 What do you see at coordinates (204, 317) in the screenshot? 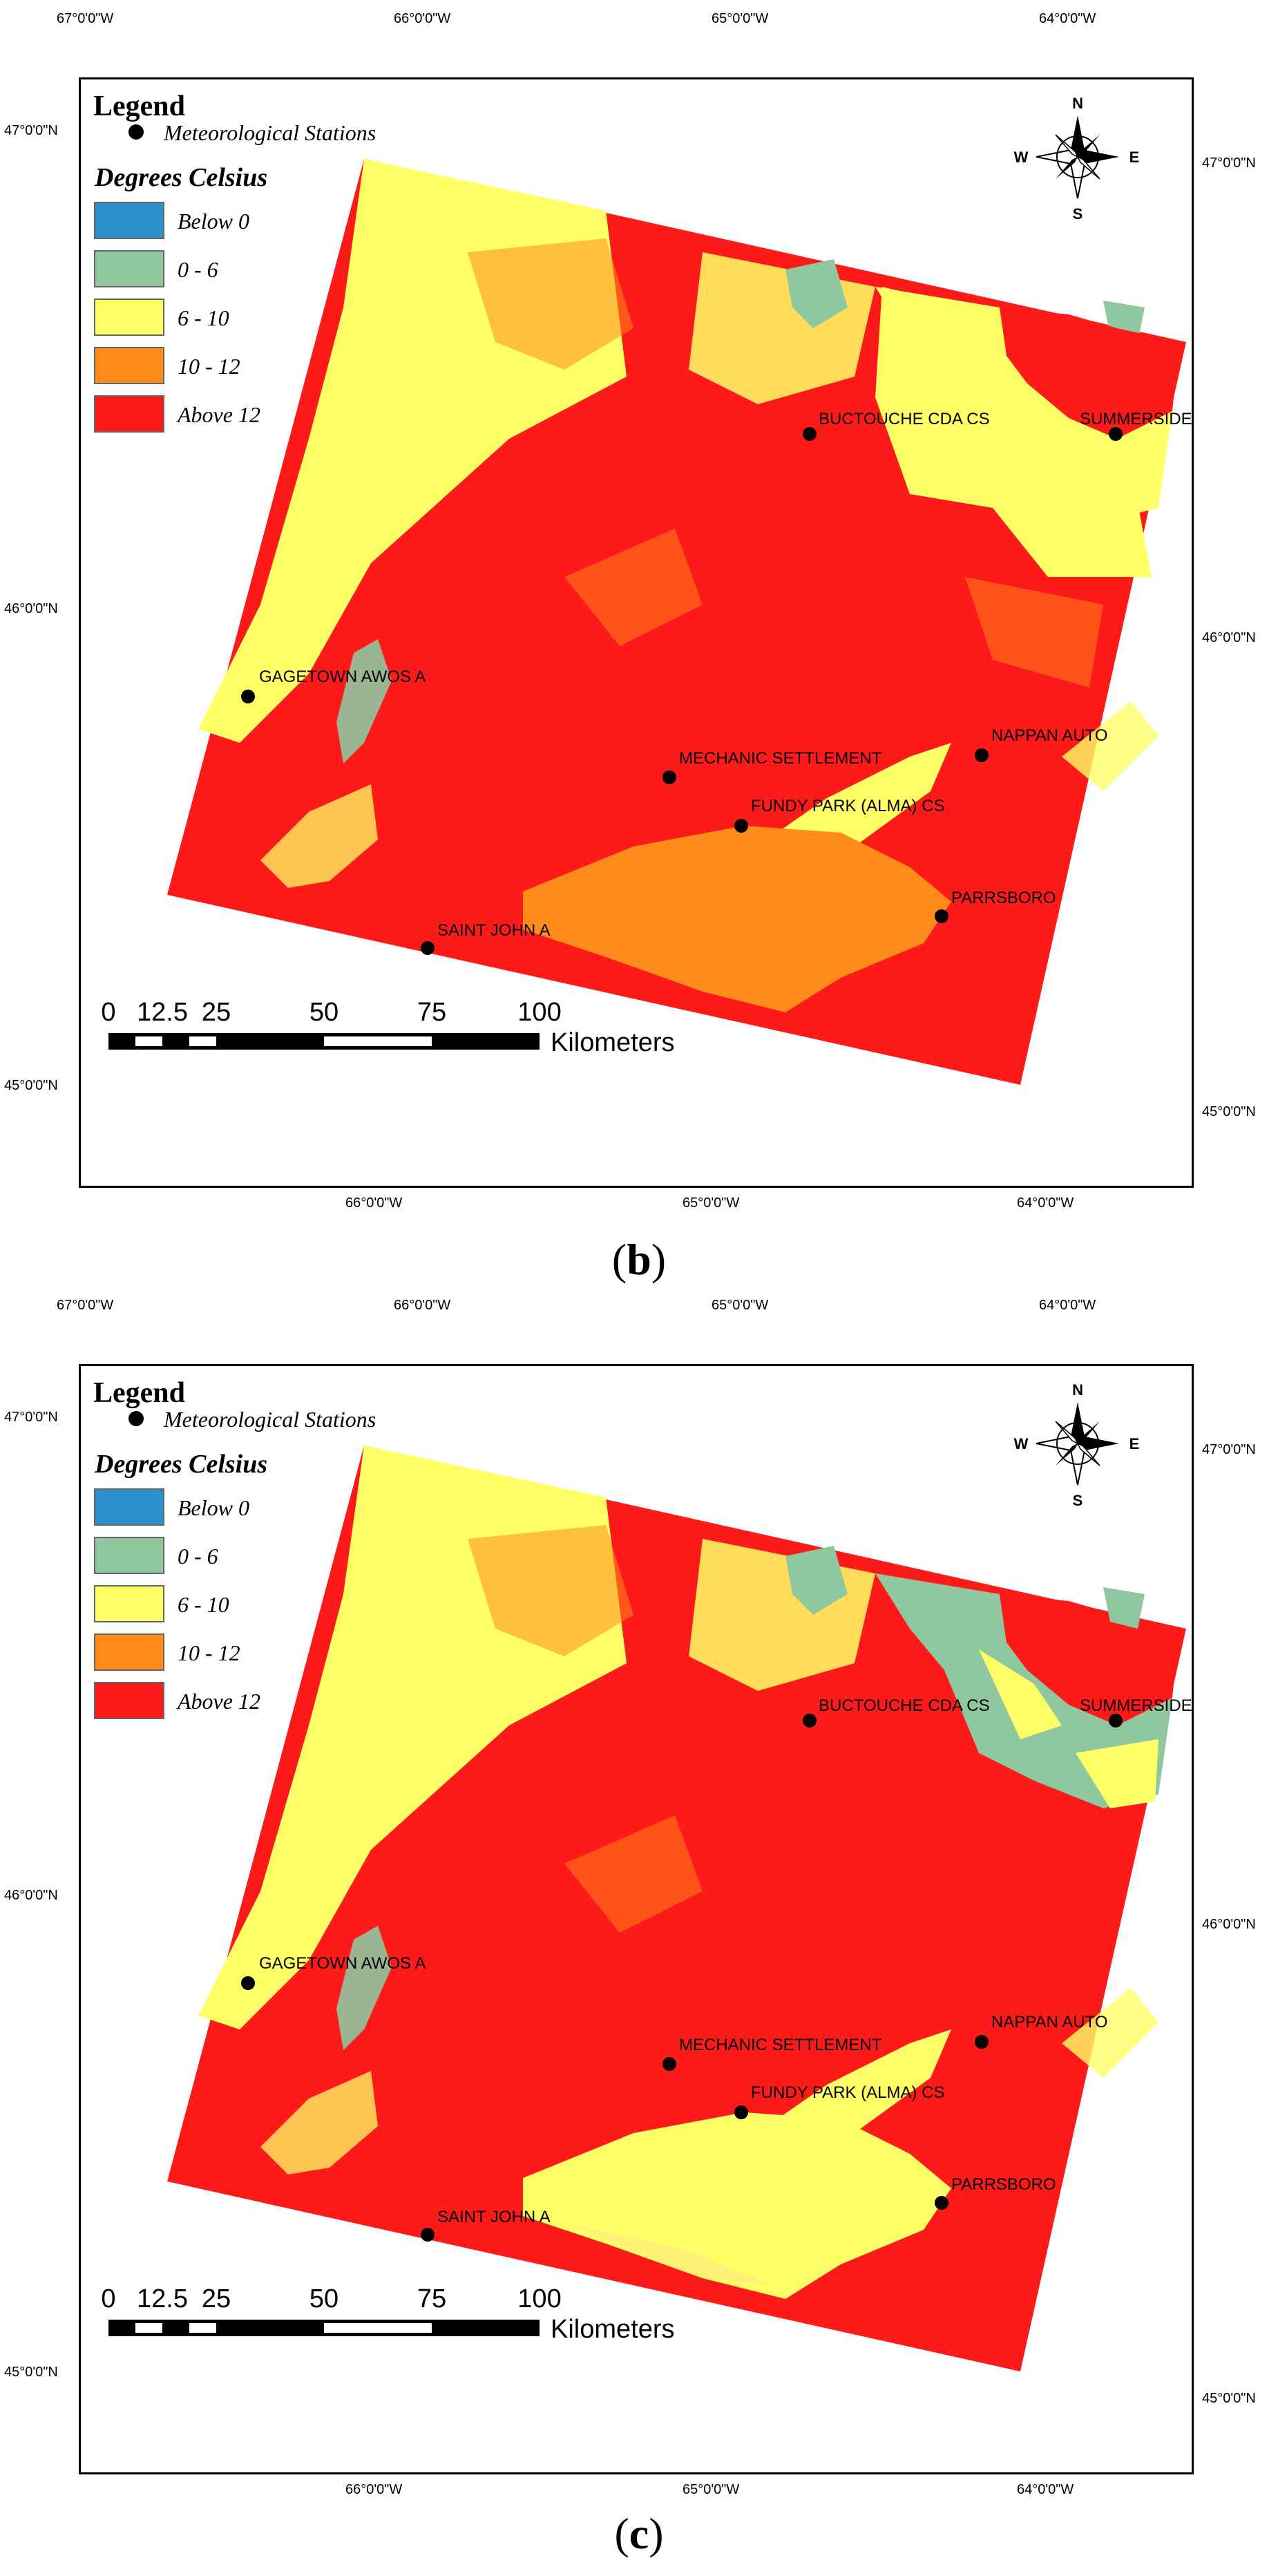
I see `legend-label-6-10: 6 - 10` at bounding box center [204, 317].